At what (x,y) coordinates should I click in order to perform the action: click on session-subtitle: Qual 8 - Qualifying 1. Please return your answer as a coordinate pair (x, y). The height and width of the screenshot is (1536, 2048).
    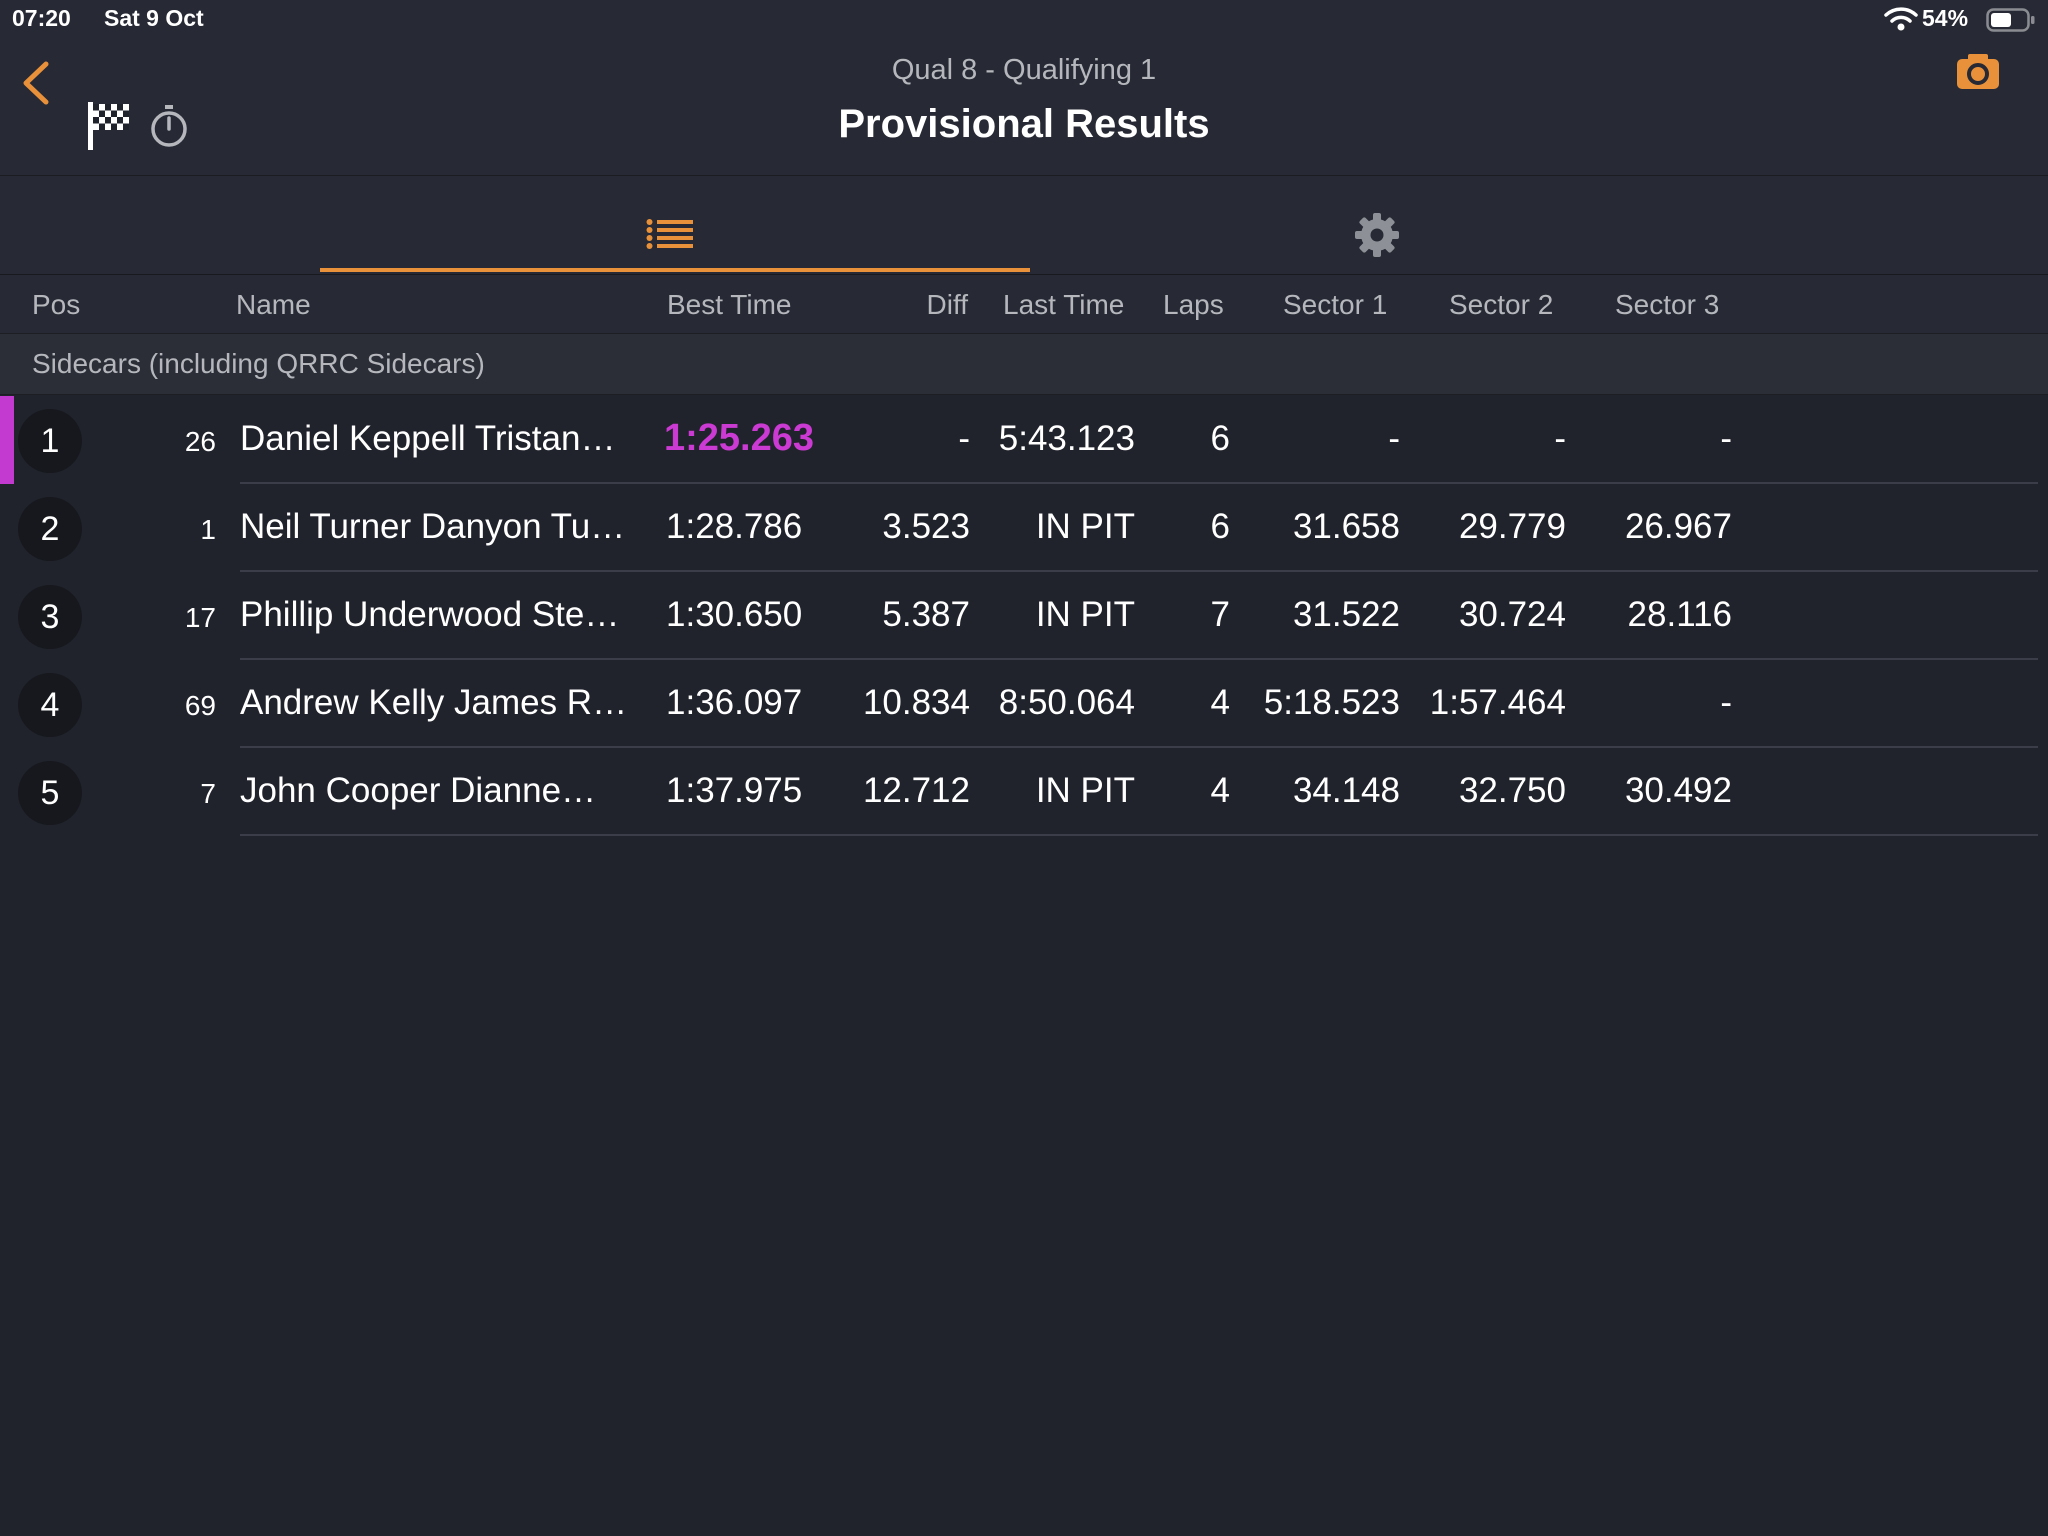
    Looking at the image, I should click on (1024, 70).